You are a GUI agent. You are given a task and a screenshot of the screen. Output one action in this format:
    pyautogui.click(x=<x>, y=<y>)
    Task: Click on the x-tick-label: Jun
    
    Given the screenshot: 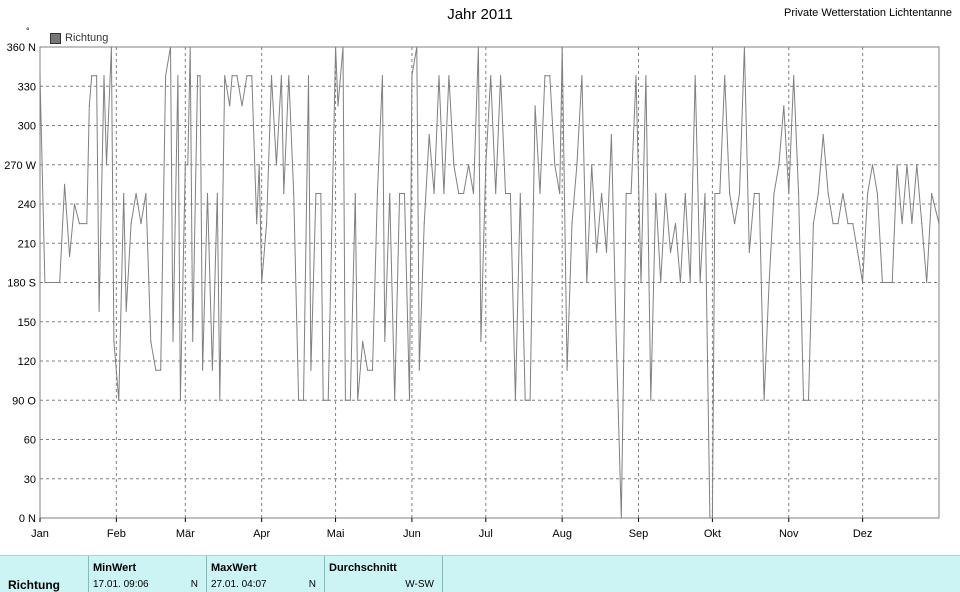 What is the action you would take?
    pyautogui.click(x=412, y=534)
    